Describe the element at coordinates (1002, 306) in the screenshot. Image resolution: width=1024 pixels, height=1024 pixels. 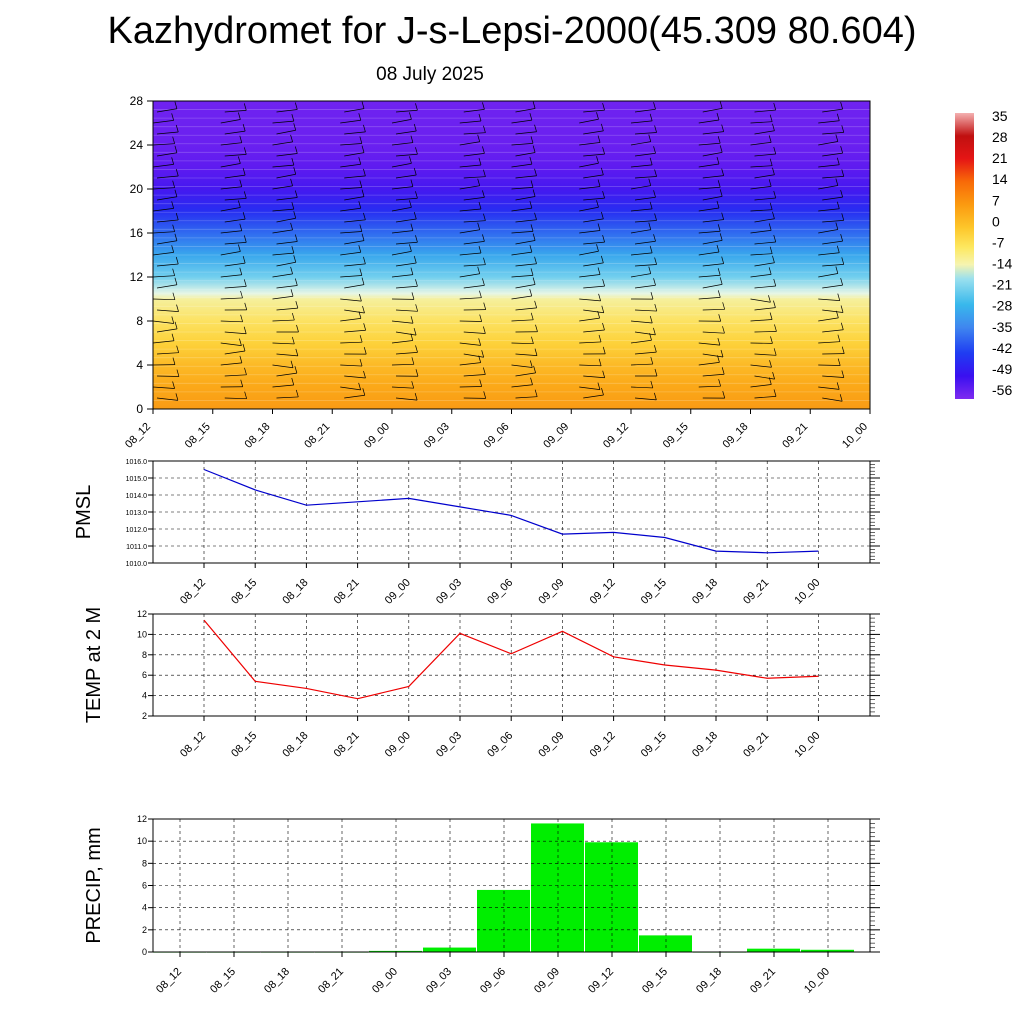
I see `colorbar-label: -28` at that location.